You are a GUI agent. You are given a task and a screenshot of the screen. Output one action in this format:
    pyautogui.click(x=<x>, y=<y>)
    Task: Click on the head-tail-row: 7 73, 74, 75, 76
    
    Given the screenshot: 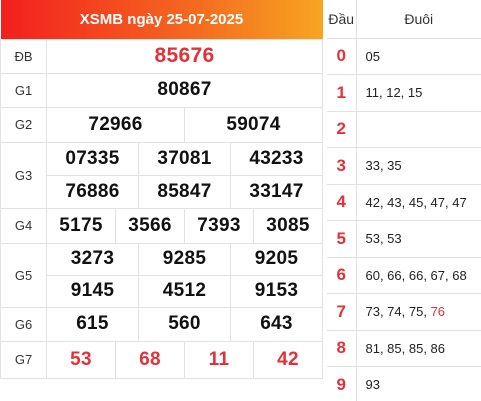 What is the action you would take?
    pyautogui.click(x=404, y=312)
    